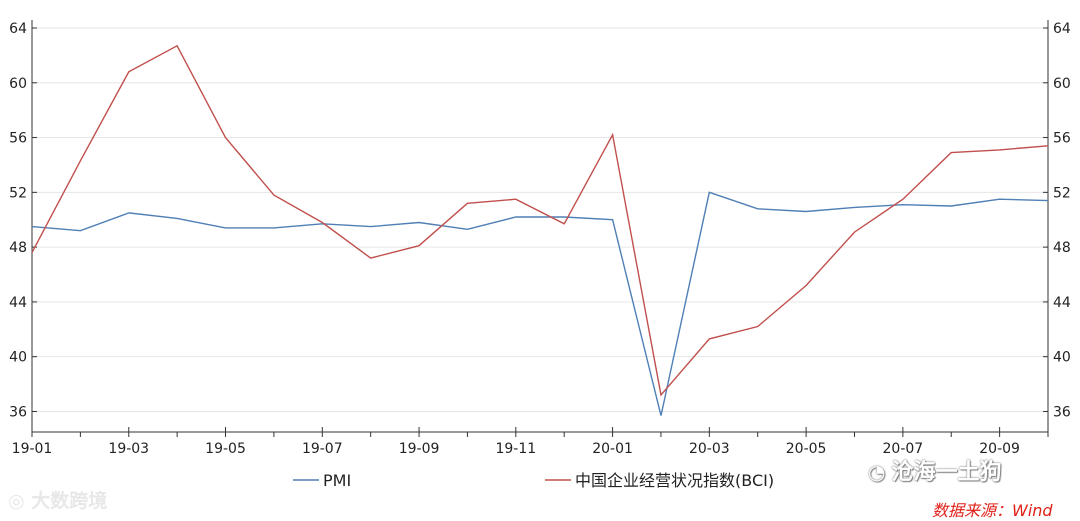  Describe the element at coordinates (999, 449) in the screenshot. I see `x-tick-label: 20-09` at that location.